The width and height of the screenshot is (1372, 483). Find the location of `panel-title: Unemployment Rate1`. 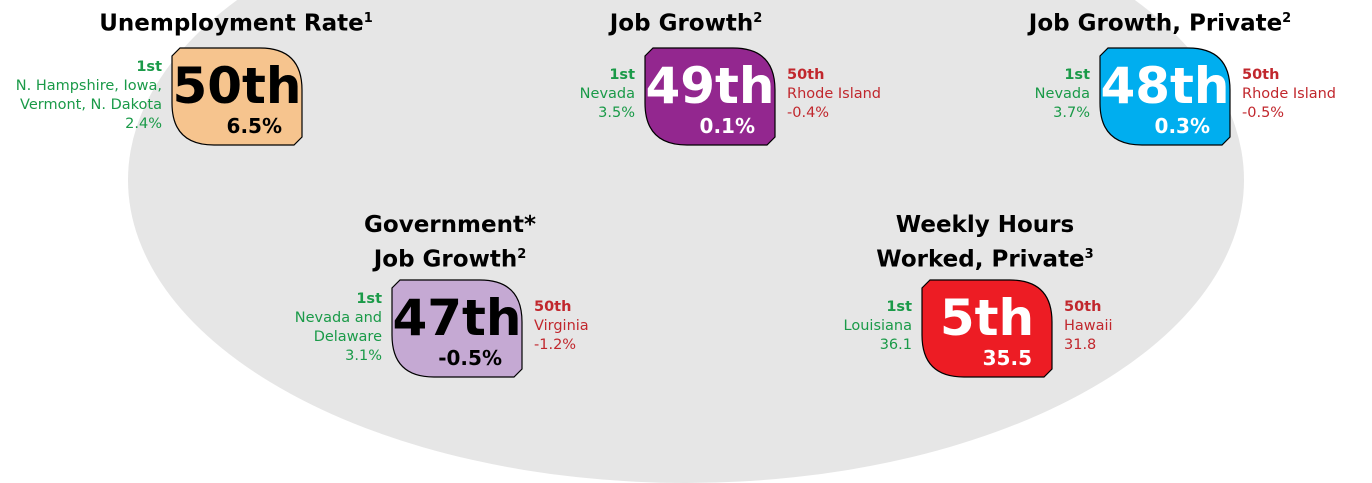

panel-title: Unemployment Rate1 is located at coordinates (236, 21).